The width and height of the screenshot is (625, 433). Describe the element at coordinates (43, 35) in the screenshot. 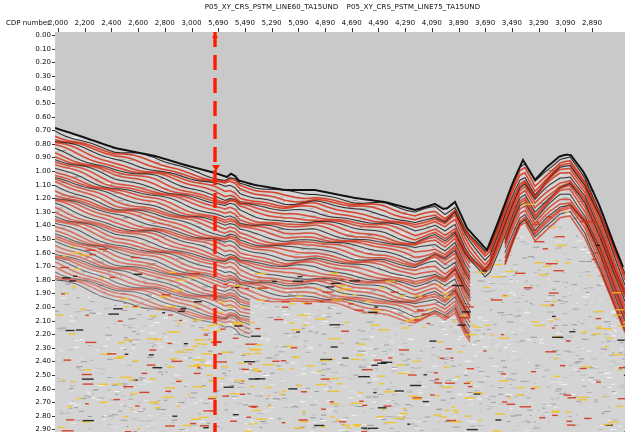

I see `y-tick-label: 0.00` at that location.